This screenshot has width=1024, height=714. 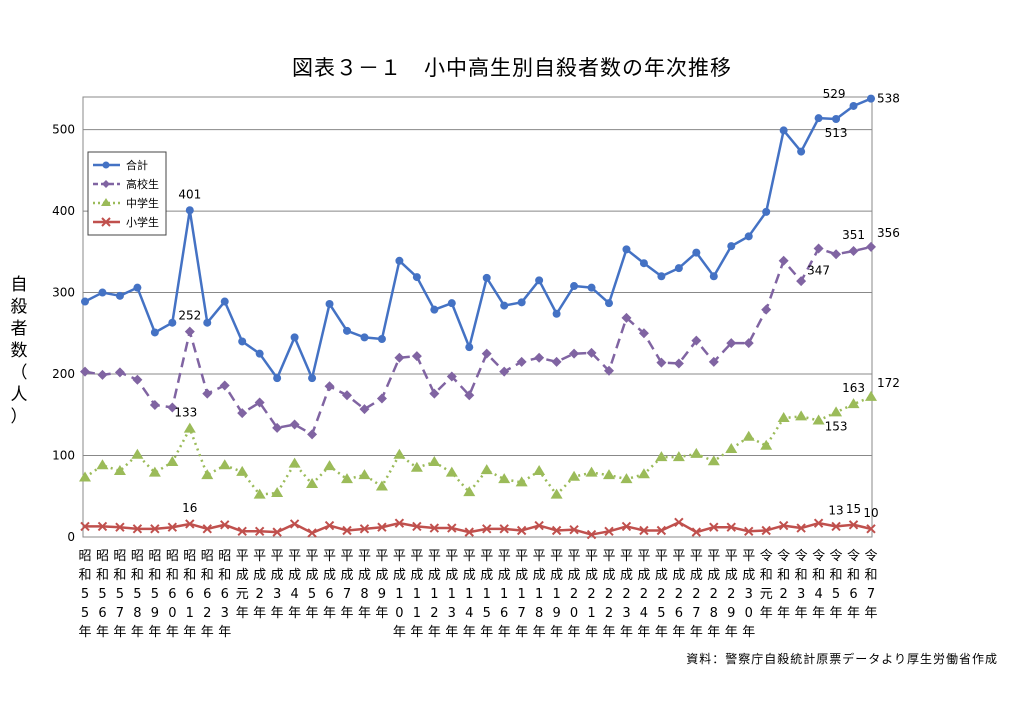 What do you see at coordinates (189, 194) in the screenshot?
I see `data-label: 401` at bounding box center [189, 194].